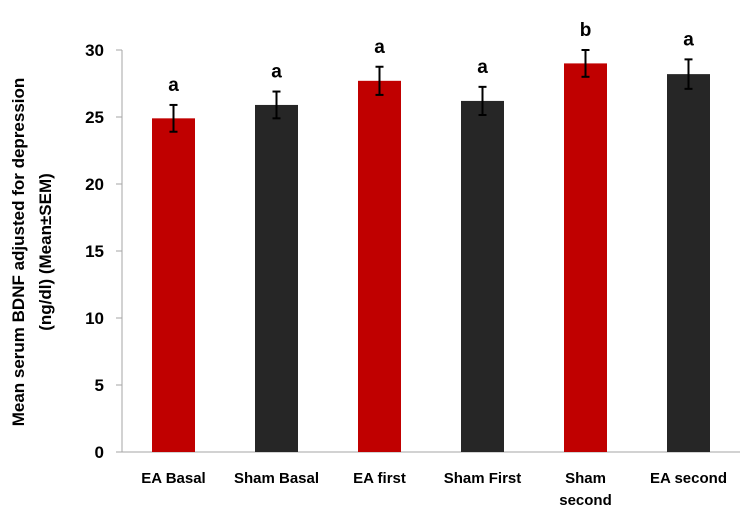 The width and height of the screenshot is (753, 507). What do you see at coordinates (94, 184) in the screenshot?
I see `y-tick-label: 20` at bounding box center [94, 184].